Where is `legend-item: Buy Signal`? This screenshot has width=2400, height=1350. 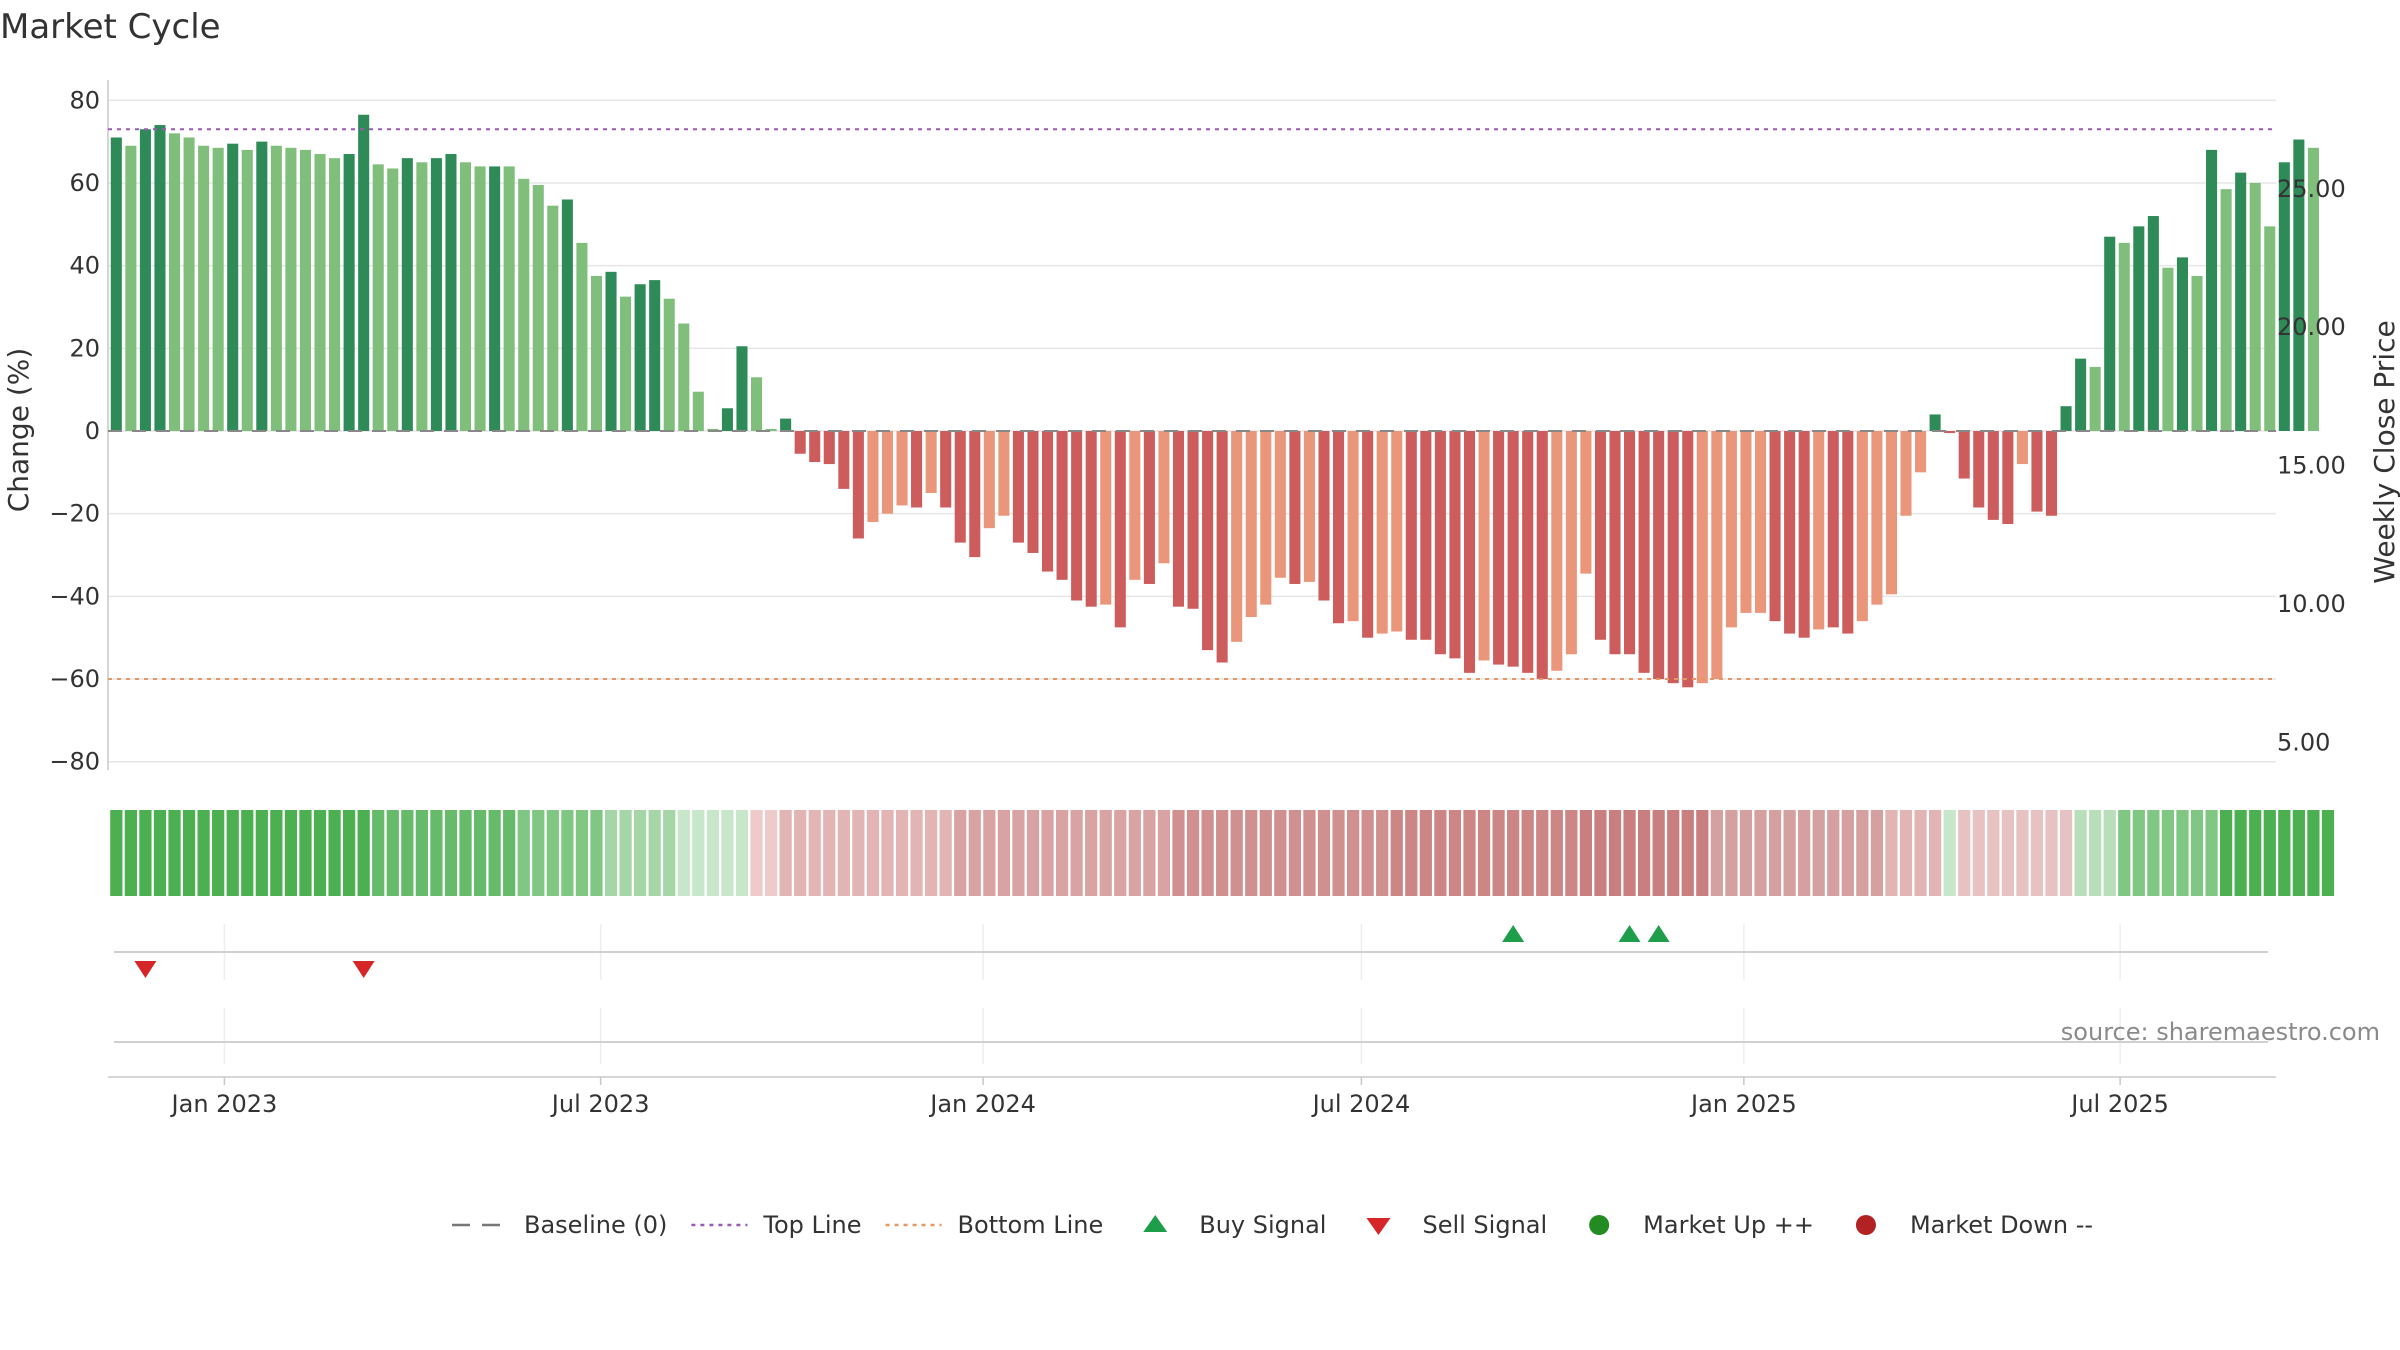 legend-item: Buy Signal is located at coordinates (1234, 1225).